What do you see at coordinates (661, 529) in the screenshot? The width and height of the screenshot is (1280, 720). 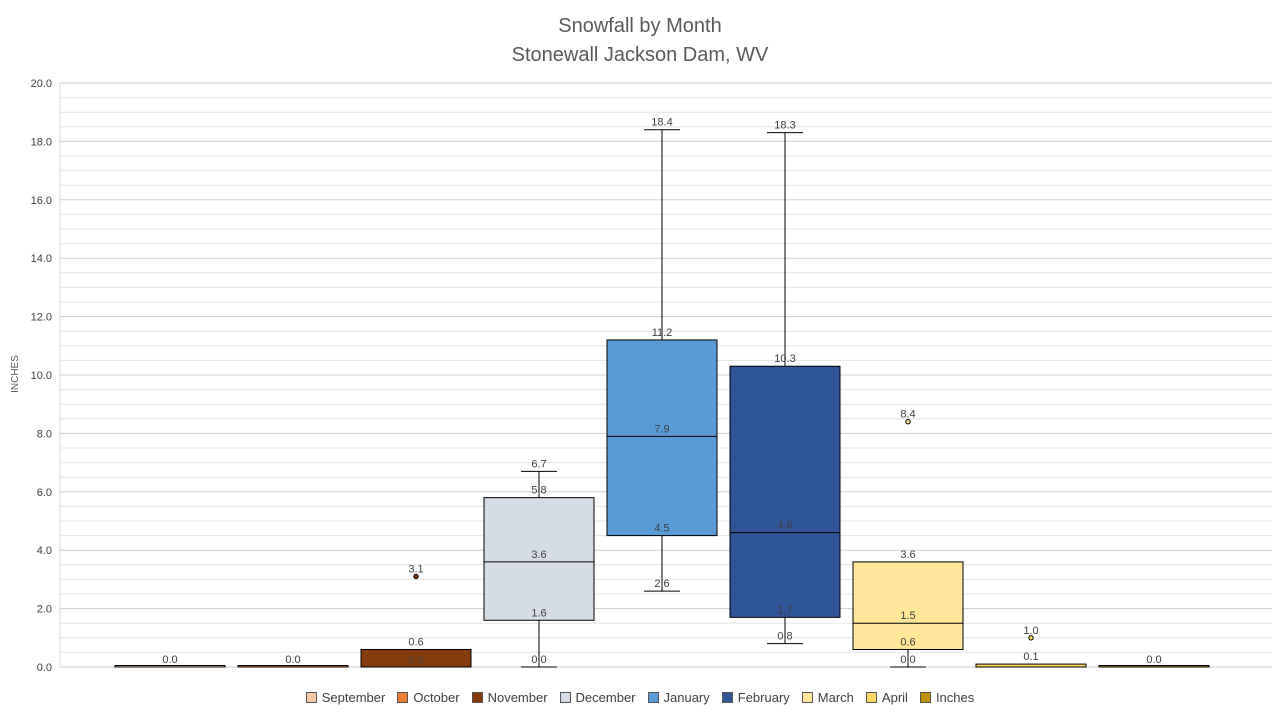 I see `data-label: 4.5` at bounding box center [661, 529].